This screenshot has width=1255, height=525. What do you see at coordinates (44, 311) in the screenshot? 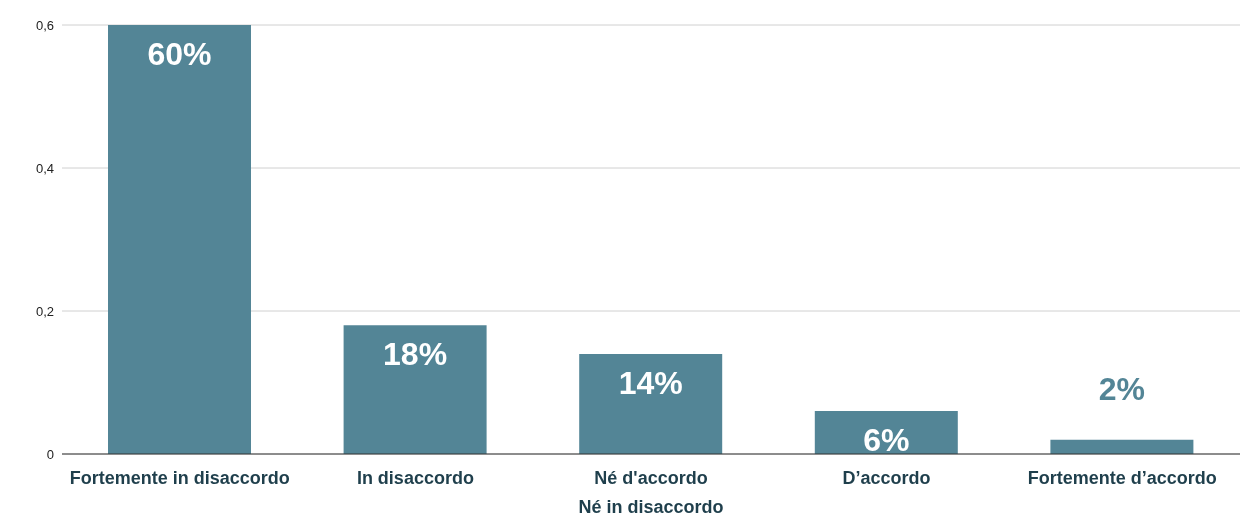
I see `y-tick-label: 0,2` at bounding box center [44, 311].